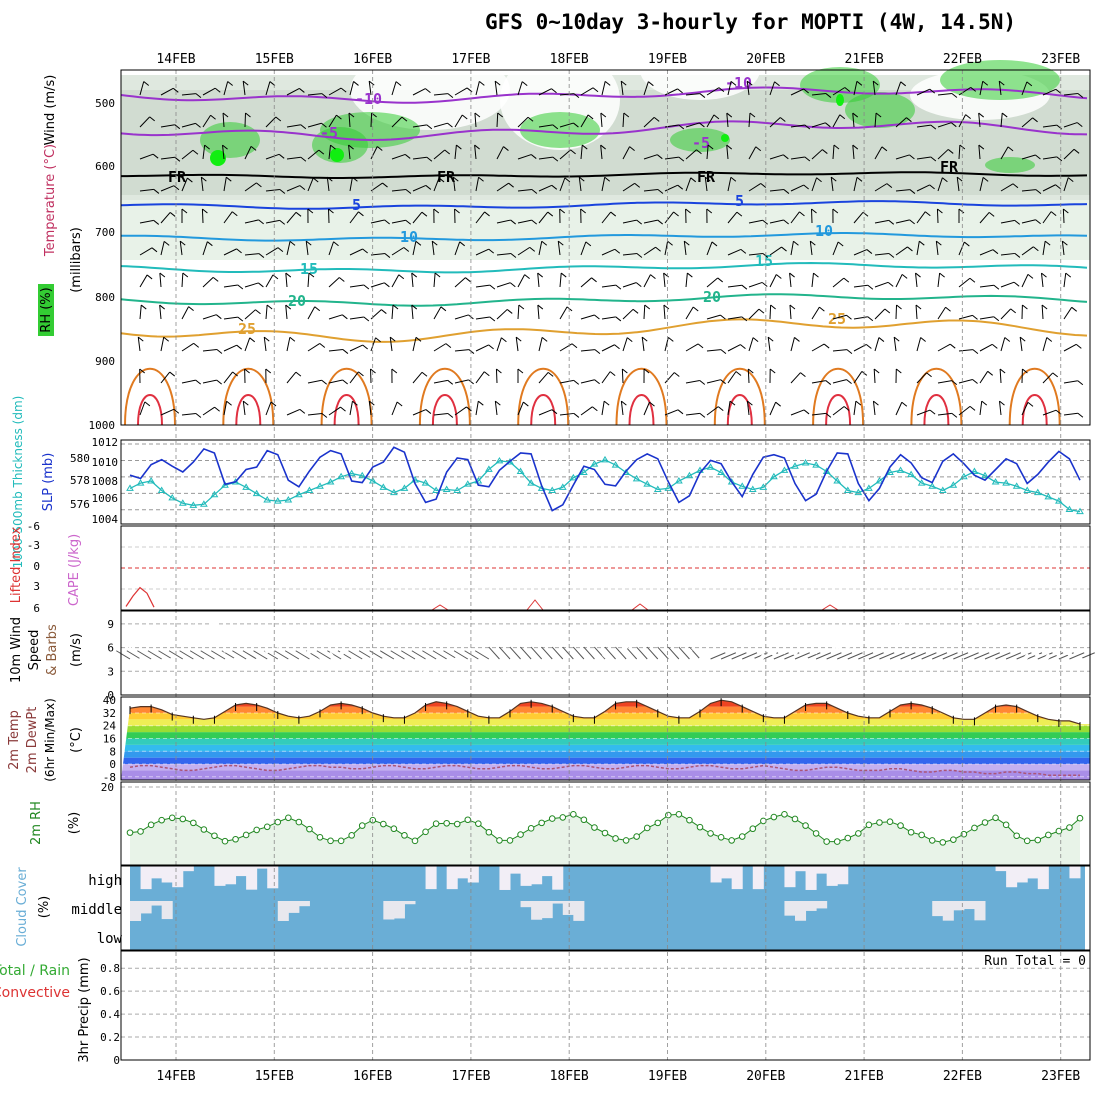  I want to click on temp2m-label-unit: (°C), so click(76, 740).